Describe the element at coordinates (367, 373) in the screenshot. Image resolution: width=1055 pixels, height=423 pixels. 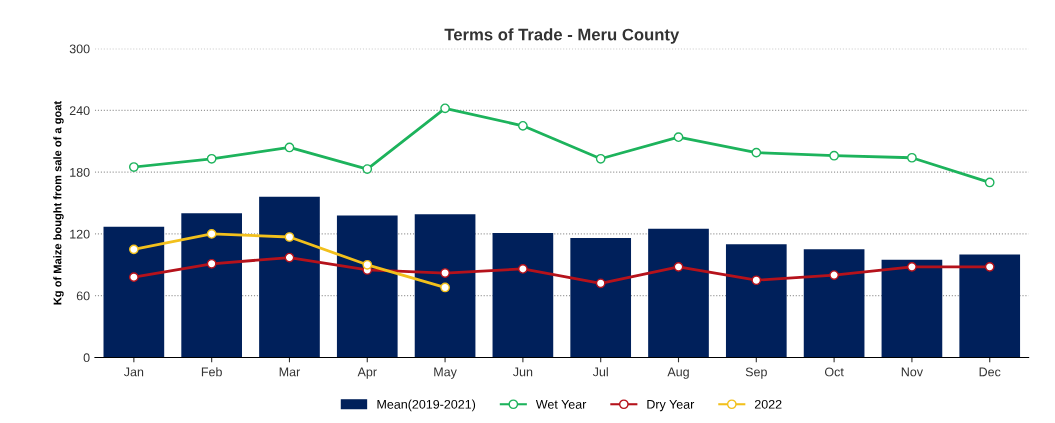
I see `x-tick-label: Apr` at that location.